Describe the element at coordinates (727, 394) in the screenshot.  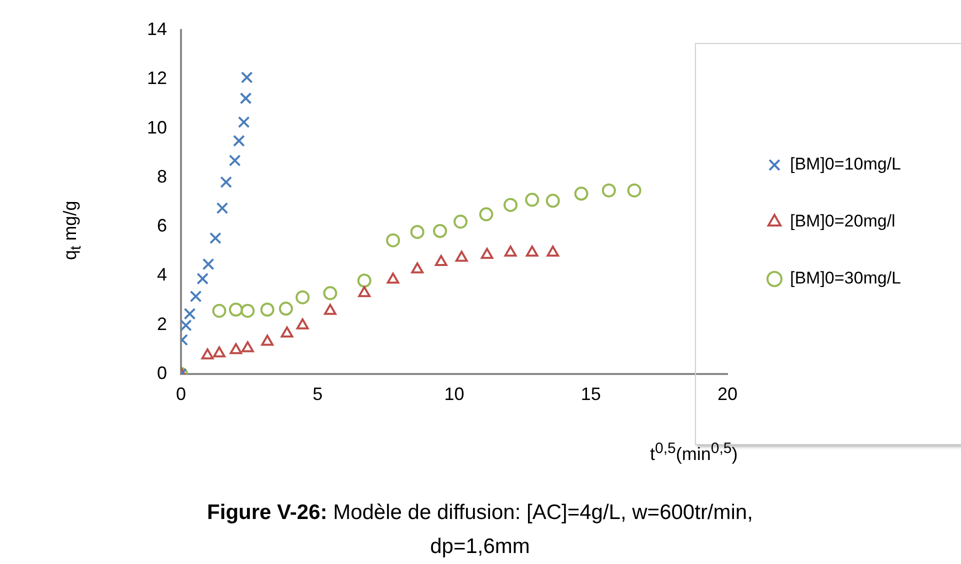
I see `x-tick-label: 20` at that location.